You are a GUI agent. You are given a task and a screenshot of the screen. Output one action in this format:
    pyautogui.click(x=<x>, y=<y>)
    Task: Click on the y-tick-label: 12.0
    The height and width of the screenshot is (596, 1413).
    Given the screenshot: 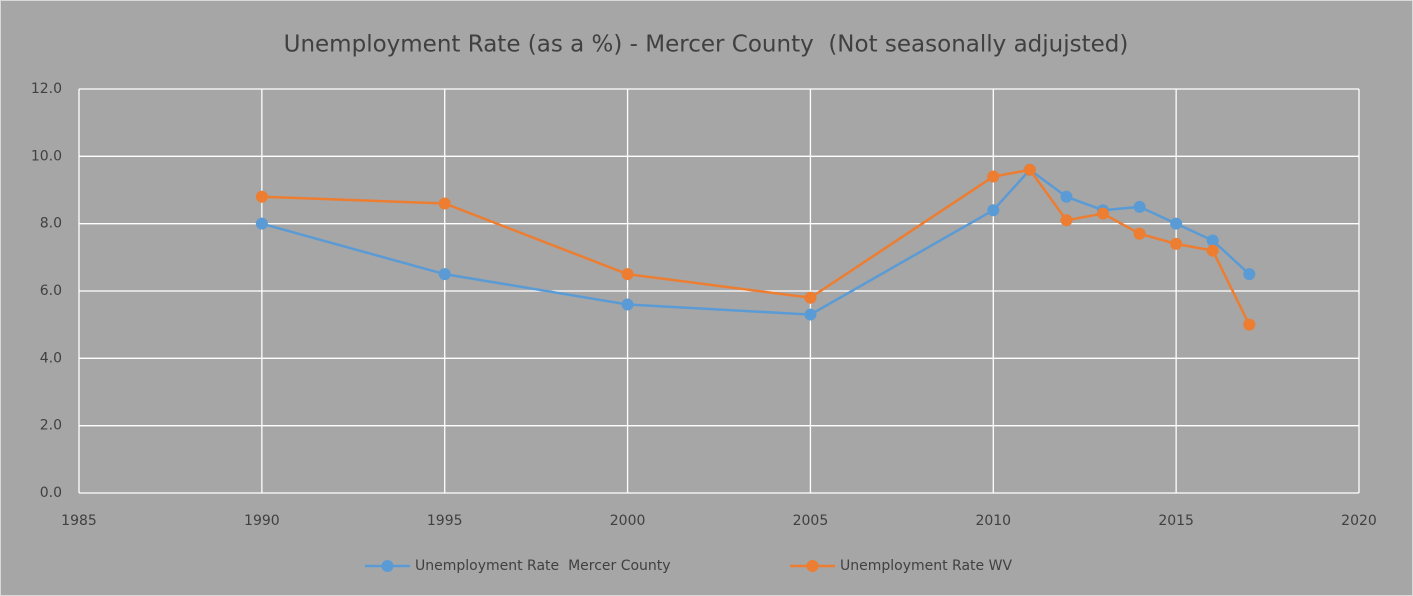 What is the action you would take?
    pyautogui.click(x=46, y=89)
    